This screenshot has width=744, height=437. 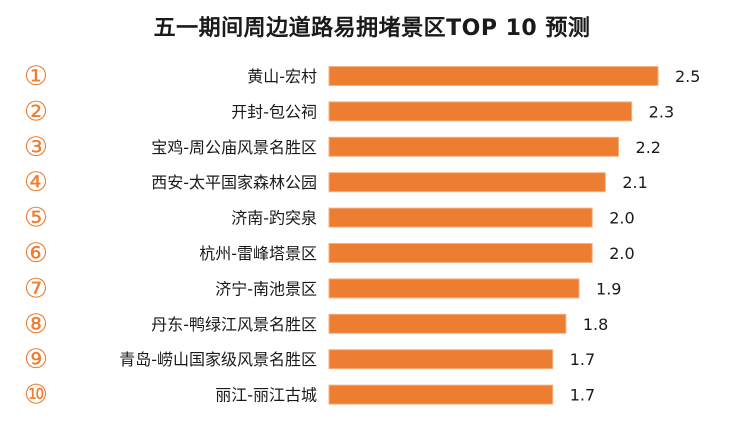 I want to click on value-label: 1.8, so click(x=595, y=324).